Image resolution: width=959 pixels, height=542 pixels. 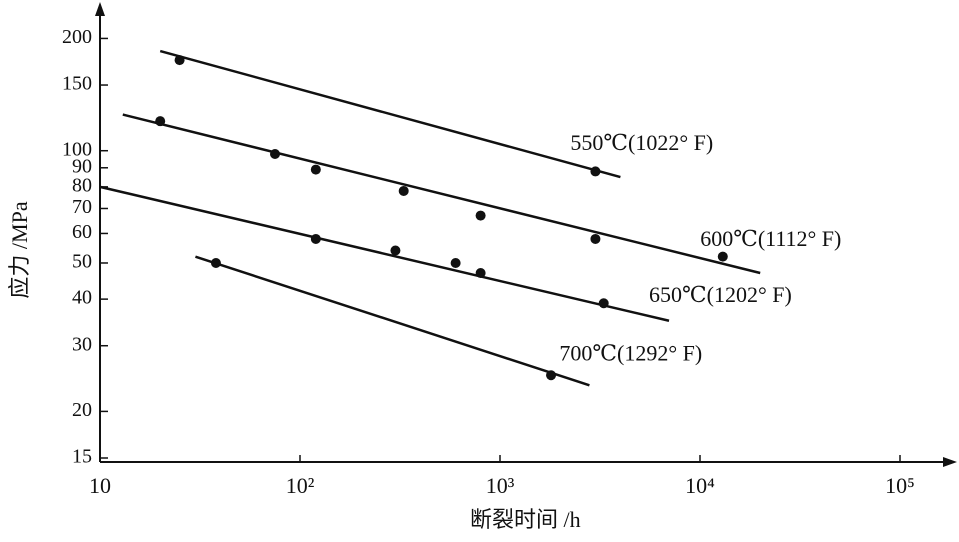 What do you see at coordinates (300, 485) in the screenshot?
I see `x-tick-label: 10²` at bounding box center [300, 485].